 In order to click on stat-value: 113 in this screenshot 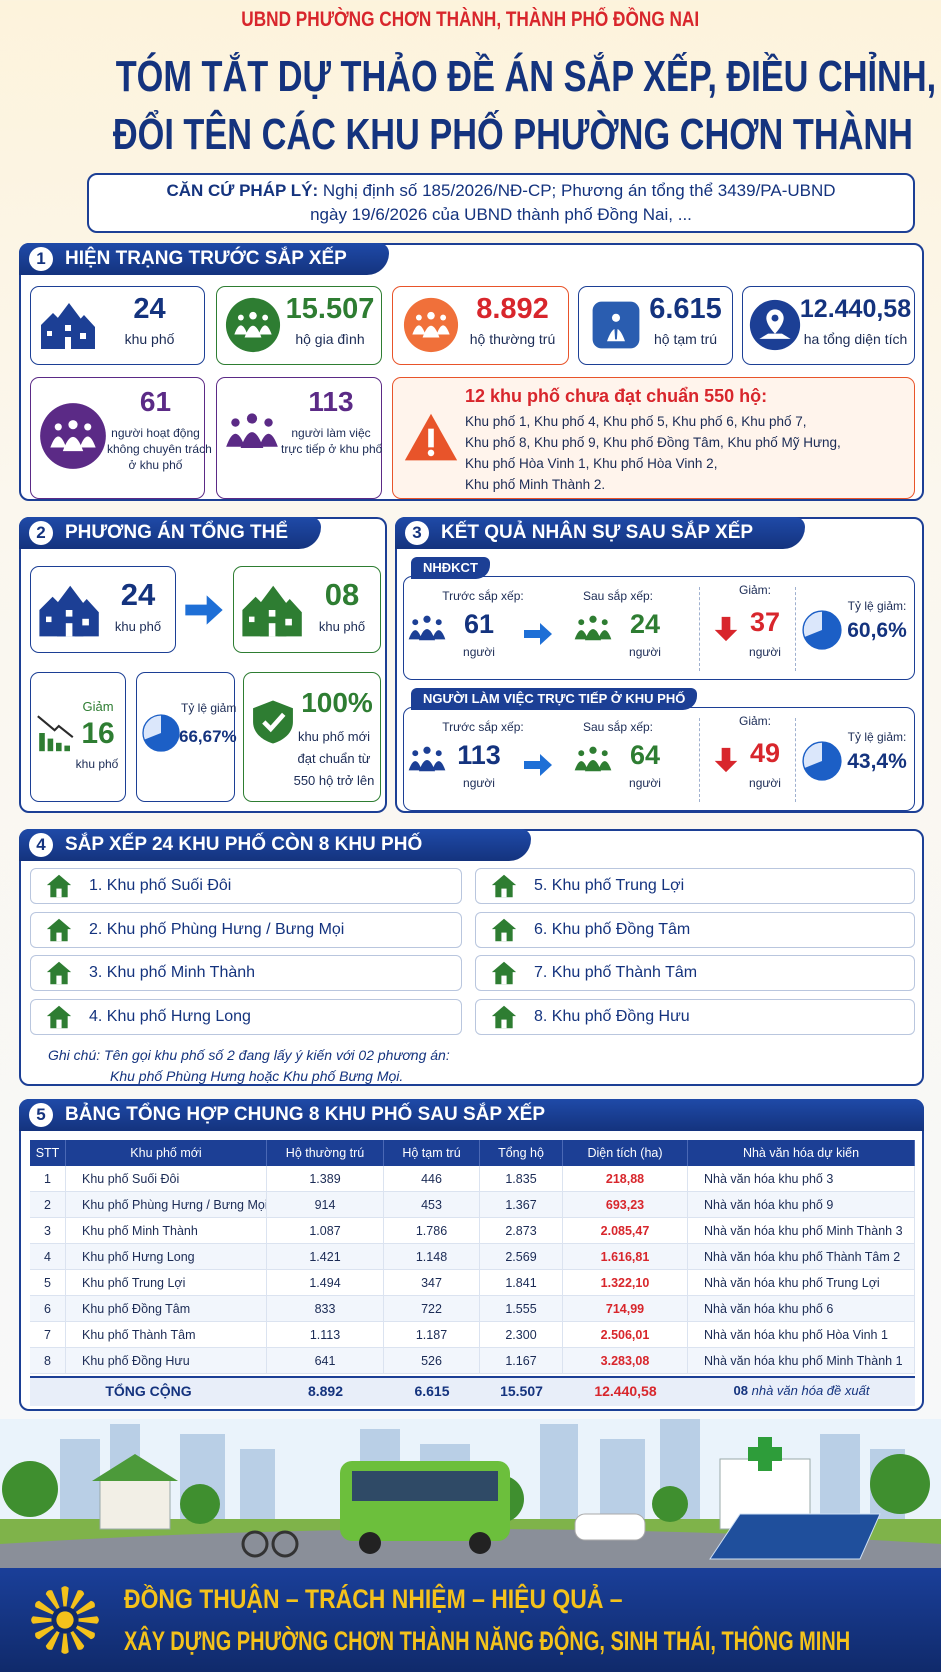, I will do `click(331, 401)`.